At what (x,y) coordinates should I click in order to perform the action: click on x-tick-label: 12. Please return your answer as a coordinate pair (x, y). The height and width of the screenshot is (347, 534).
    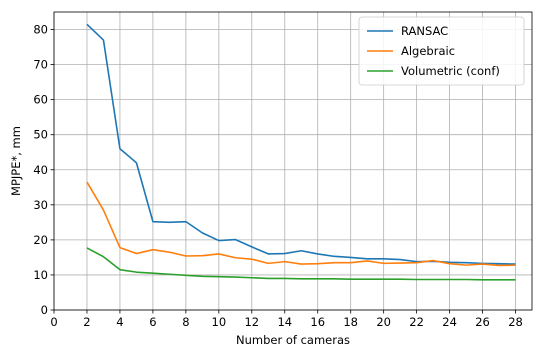
    Looking at the image, I should click on (251, 322).